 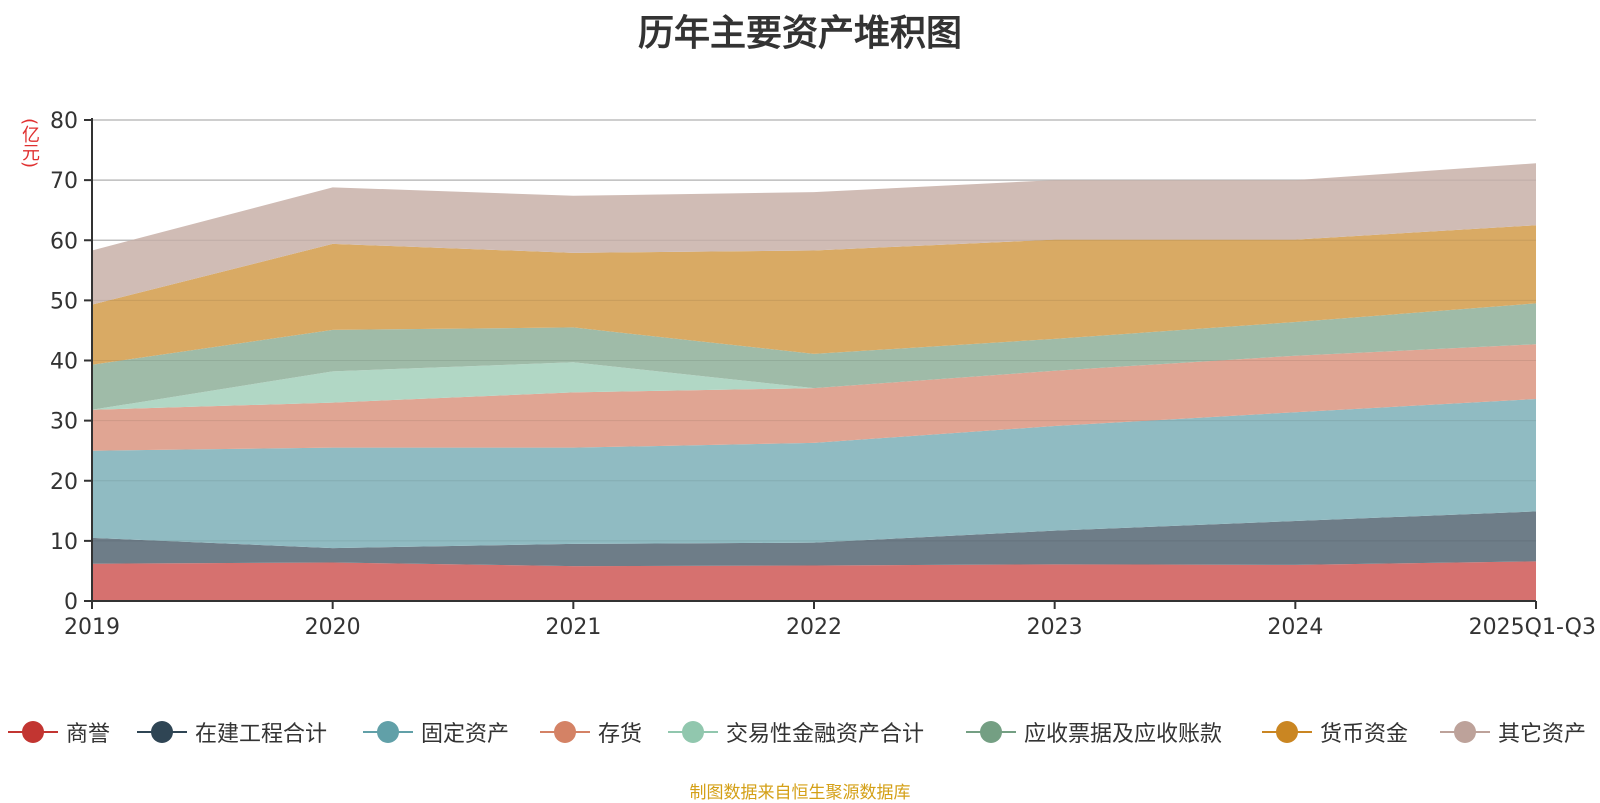 I want to click on legend-label: 固定资产, so click(x=465, y=734).